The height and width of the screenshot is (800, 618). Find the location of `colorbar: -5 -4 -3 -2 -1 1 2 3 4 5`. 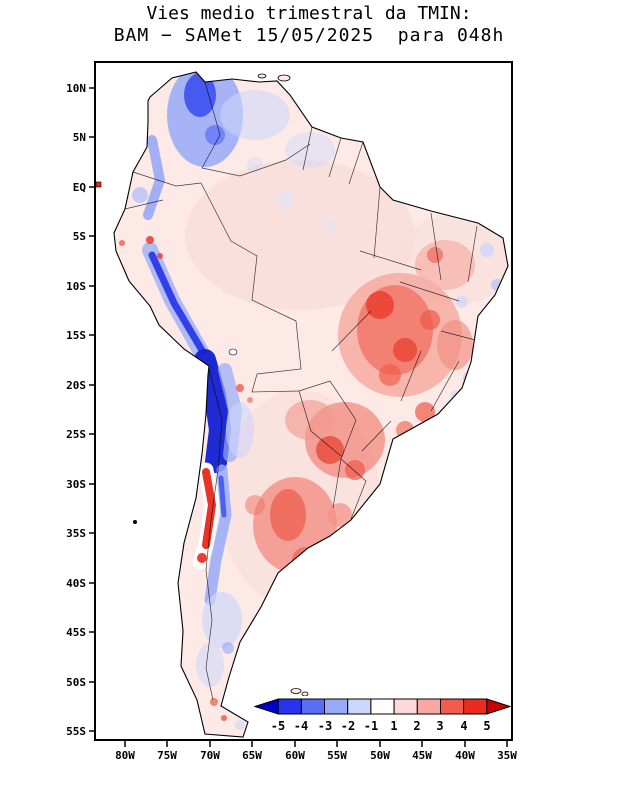

colorbar: -5 -4 -3 -2 -1 1 2 3 4 5 is located at coordinates (382, 715).